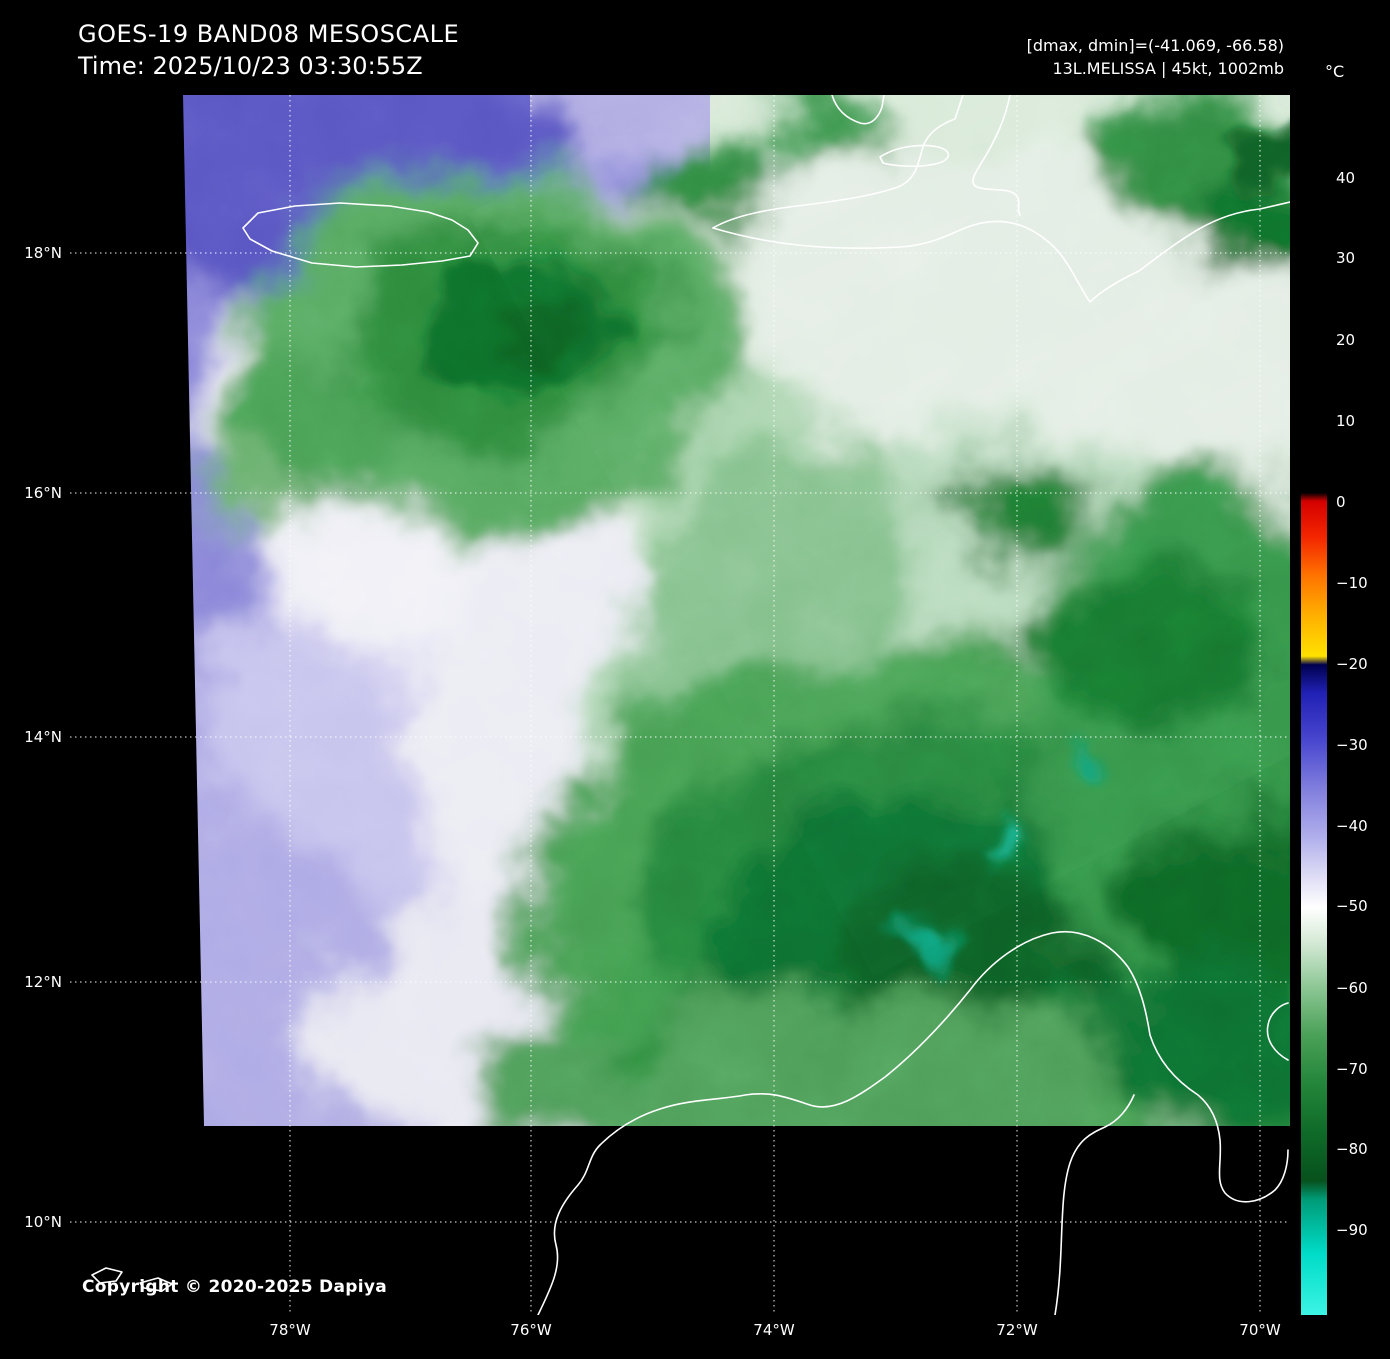  Describe the element at coordinates (269, 34) in the screenshot. I see `page-title: GOES-19 BAND08 MESOSCALE` at that location.